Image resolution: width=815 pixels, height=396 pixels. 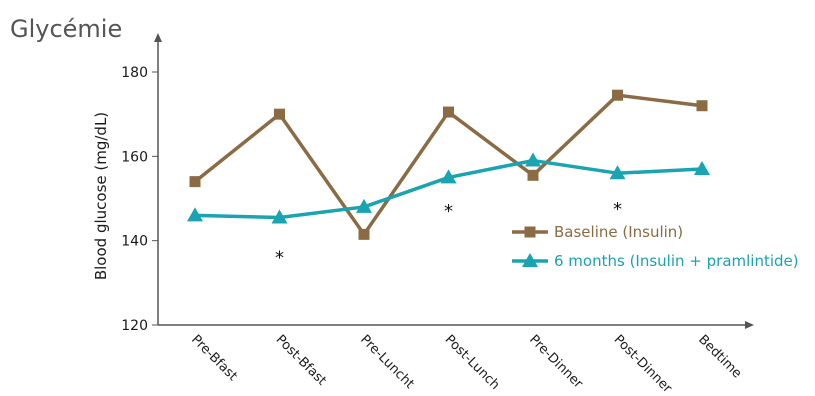 What do you see at coordinates (643, 364) in the screenshot?
I see `x-tick-label: Post-Dinner` at bounding box center [643, 364].